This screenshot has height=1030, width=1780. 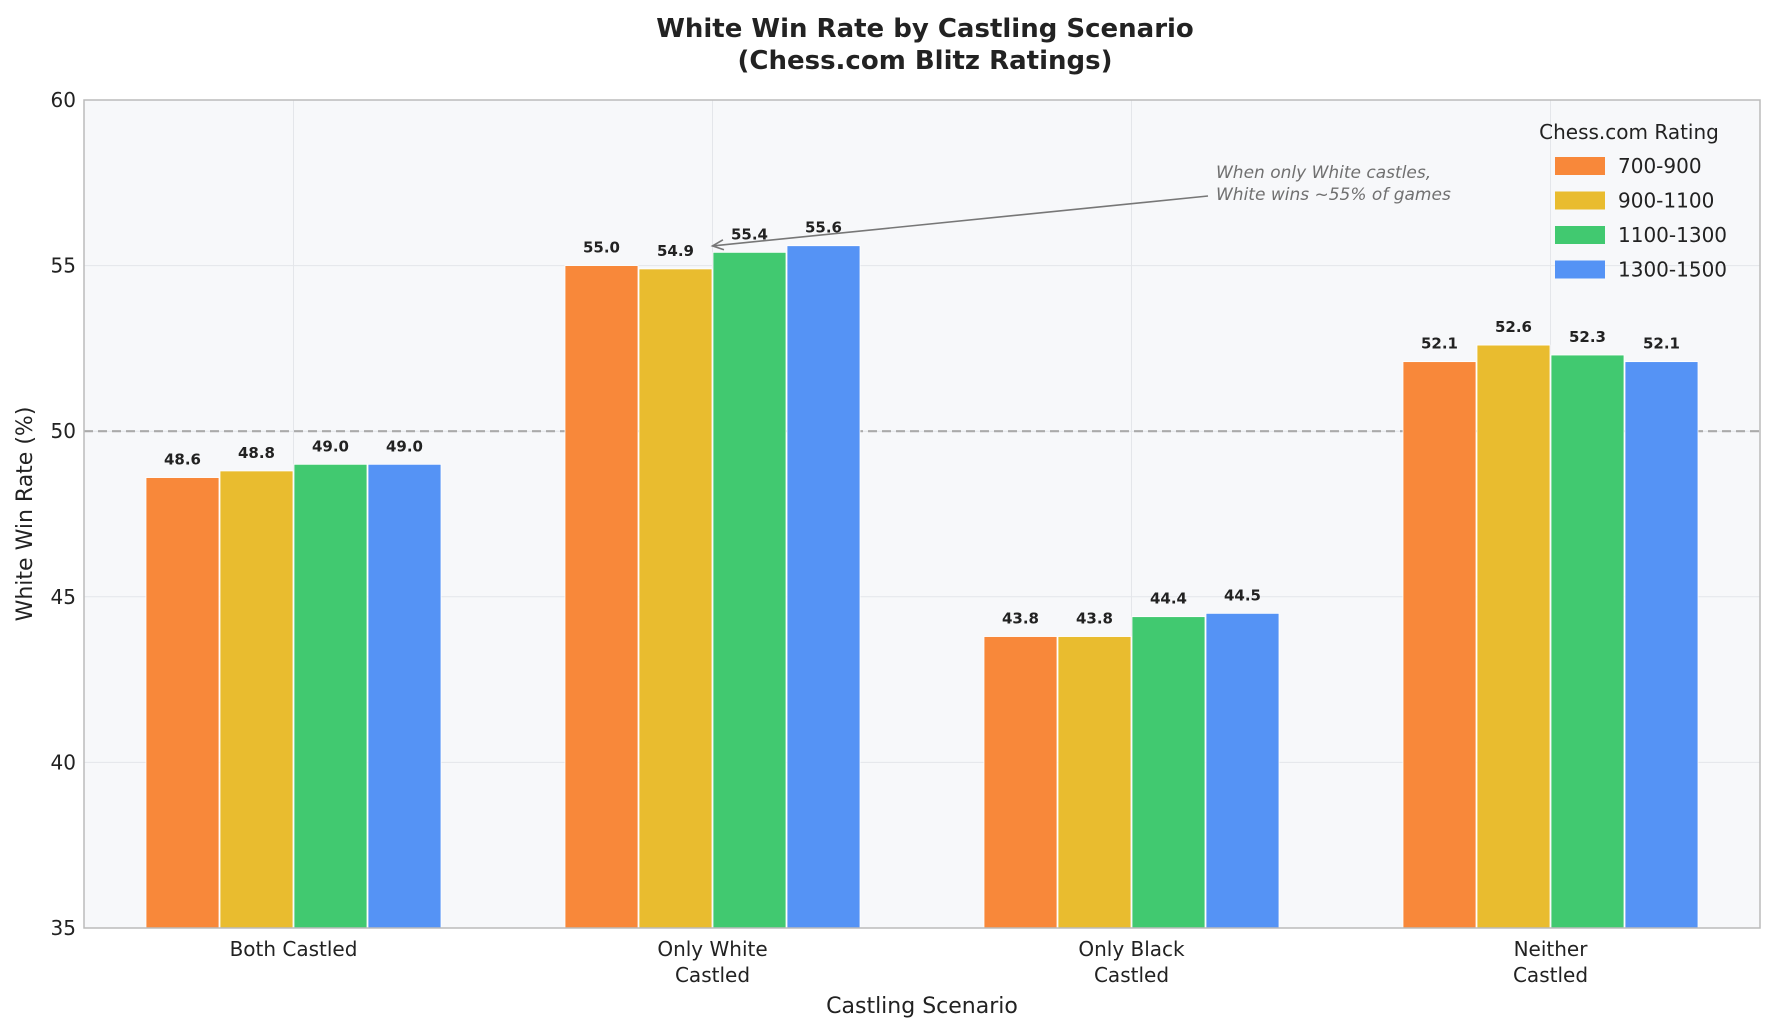 What do you see at coordinates (182, 460) in the screenshot?
I see `data-label: 48.6` at bounding box center [182, 460].